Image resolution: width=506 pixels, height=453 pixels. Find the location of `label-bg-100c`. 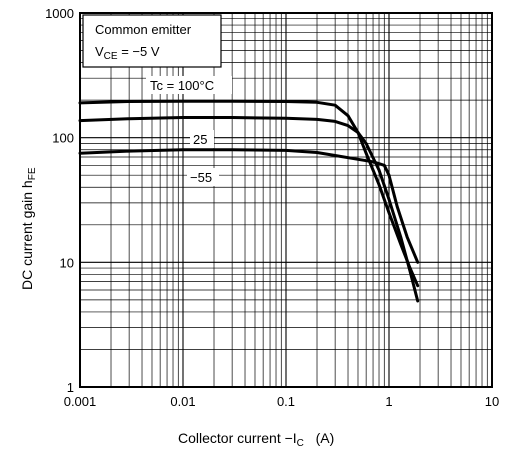

label-bg-100c is located at coordinates (189, 85).